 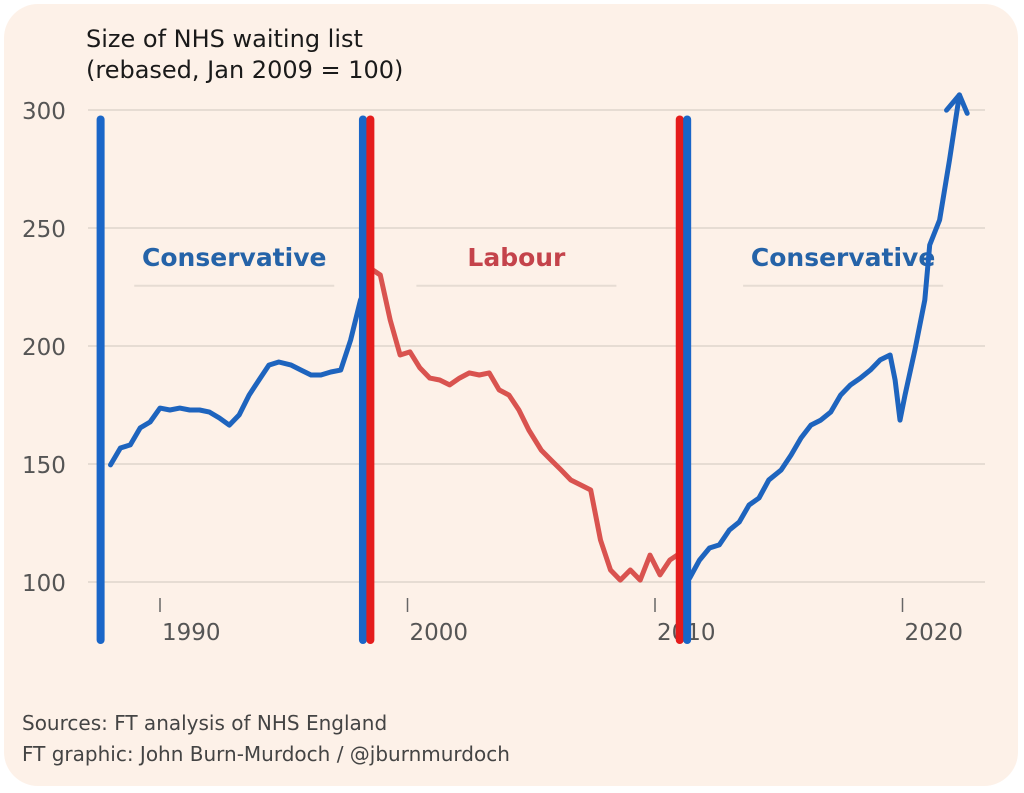 What do you see at coordinates (934, 633) in the screenshot?
I see `x-tick-label: 2020` at bounding box center [934, 633].